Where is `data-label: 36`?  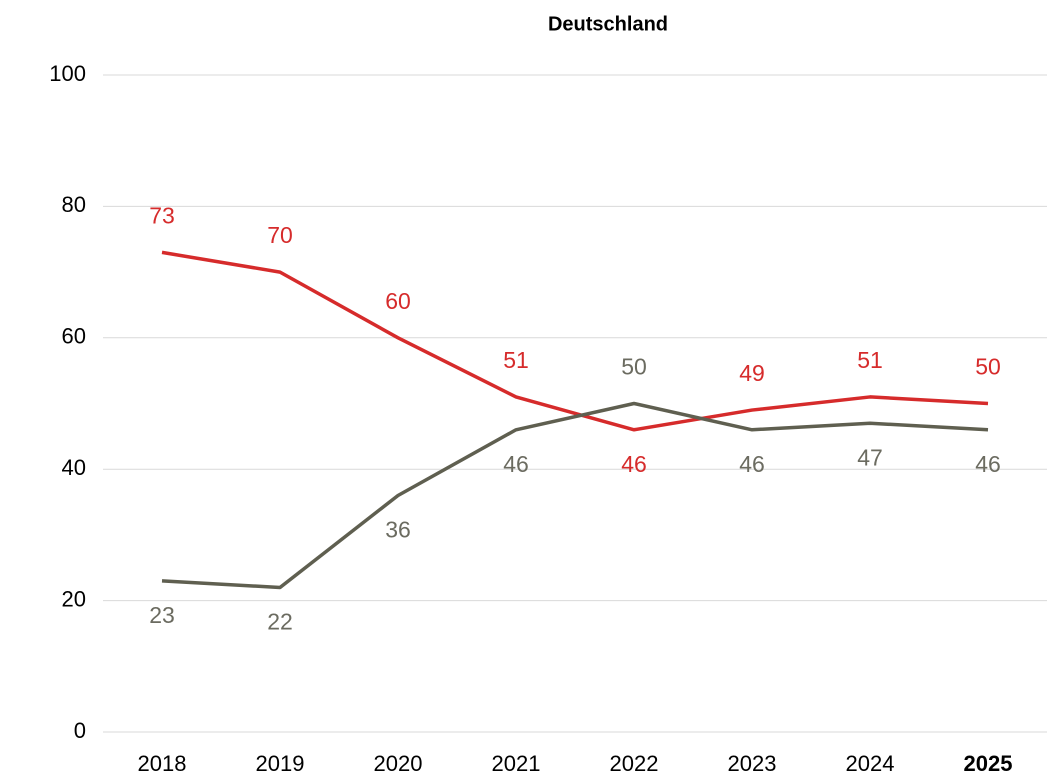
data-label: 36 is located at coordinates (398, 530).